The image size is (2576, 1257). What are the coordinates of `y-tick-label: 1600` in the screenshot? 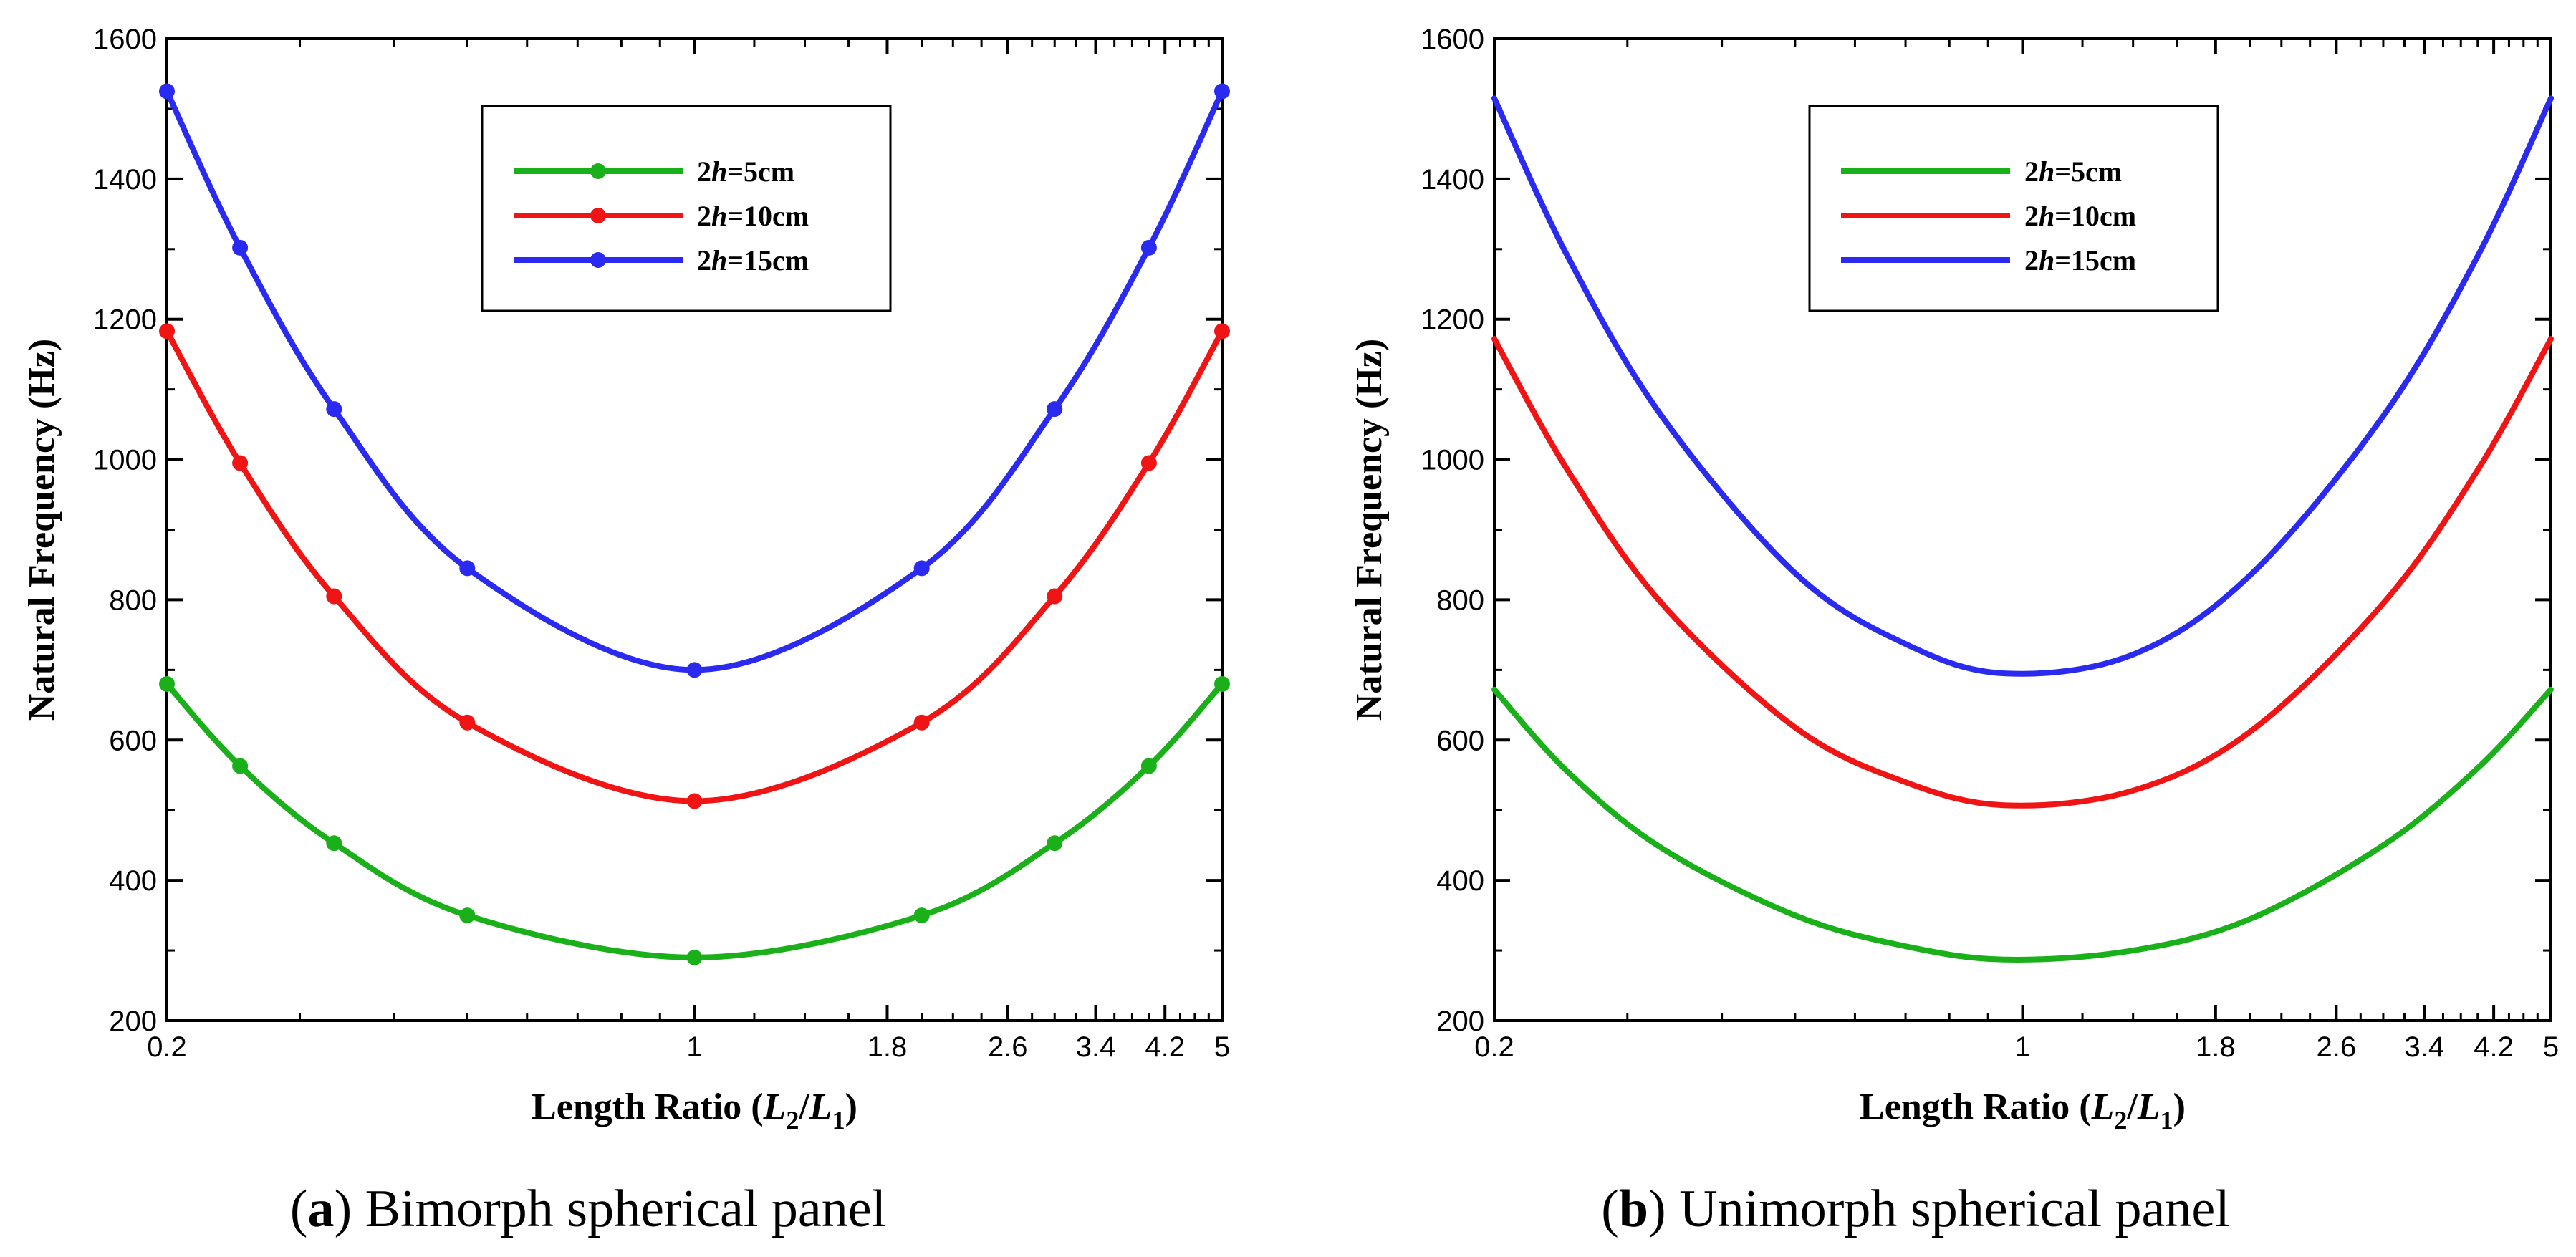 It's located at (1452, 39).